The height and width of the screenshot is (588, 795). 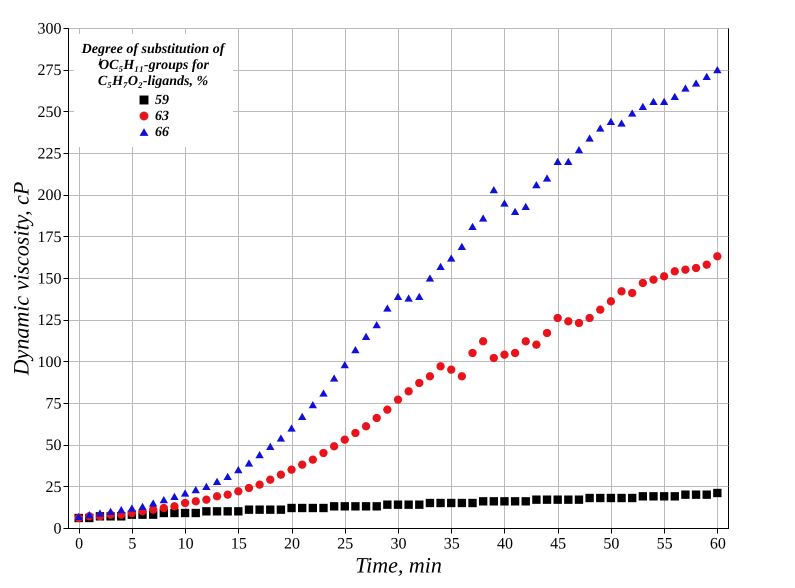 I want to click on y-tick-label: 250, so click(x=50, y=112).